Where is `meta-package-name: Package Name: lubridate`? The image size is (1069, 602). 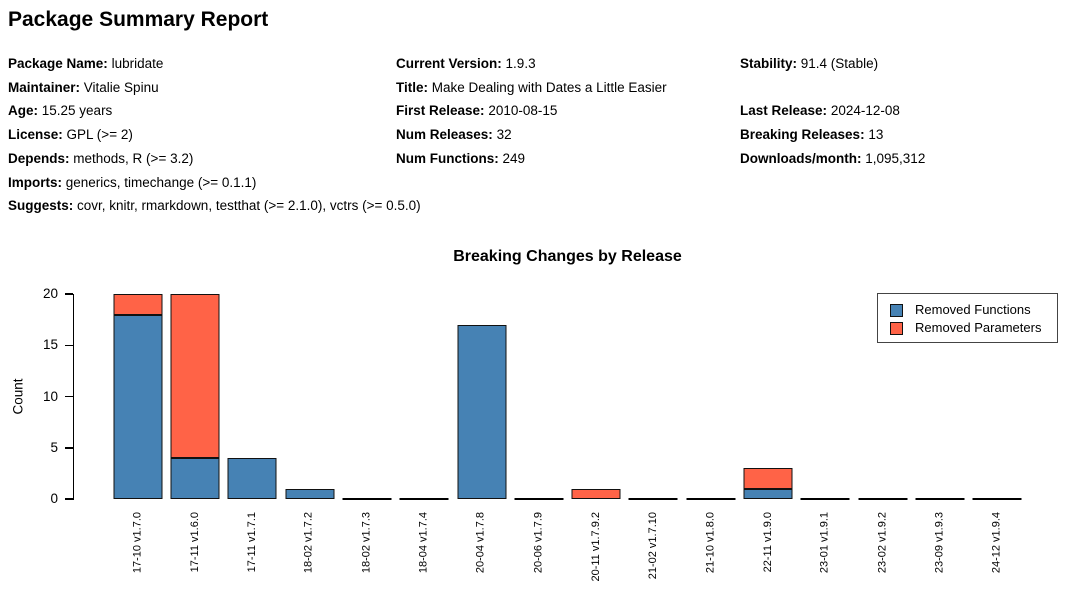
meta-package-name: Package Name: lubridate is located at coordinates (200, 64).